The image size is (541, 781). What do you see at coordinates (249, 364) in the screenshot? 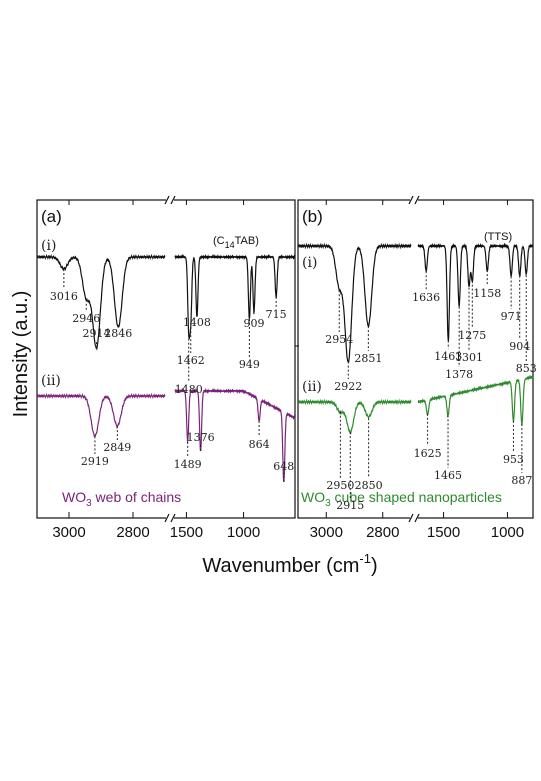
I see `peak-label: 949` at bounding box center [249, 364].